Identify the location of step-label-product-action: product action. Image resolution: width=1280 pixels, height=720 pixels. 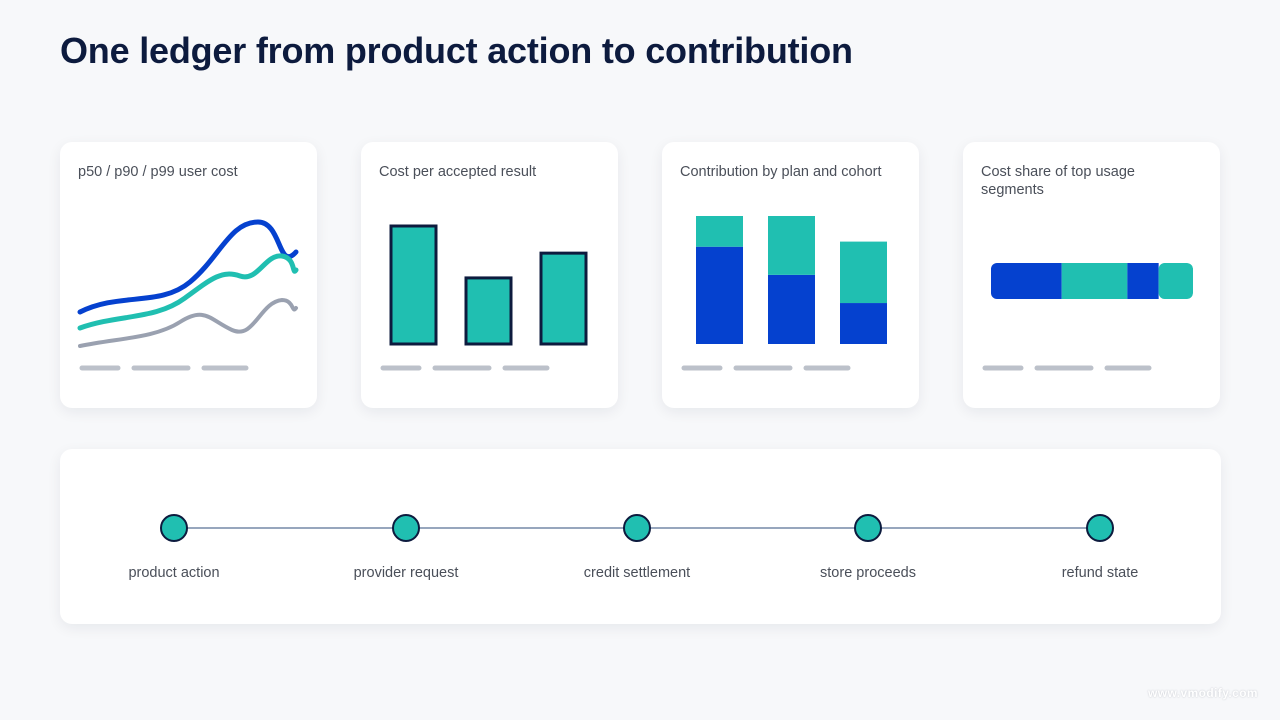
(174, 573).